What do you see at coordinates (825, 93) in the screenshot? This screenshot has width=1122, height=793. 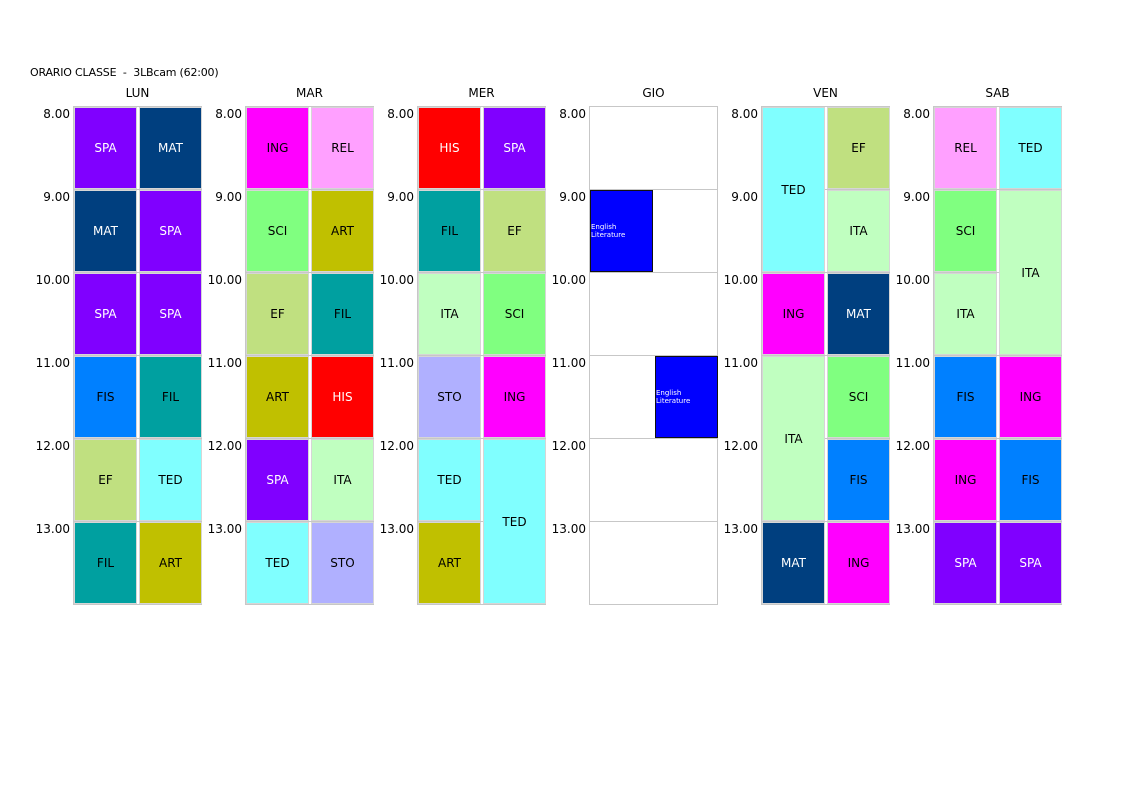 I see `day-header-ven: VEN` at bounding box center [825, 93].